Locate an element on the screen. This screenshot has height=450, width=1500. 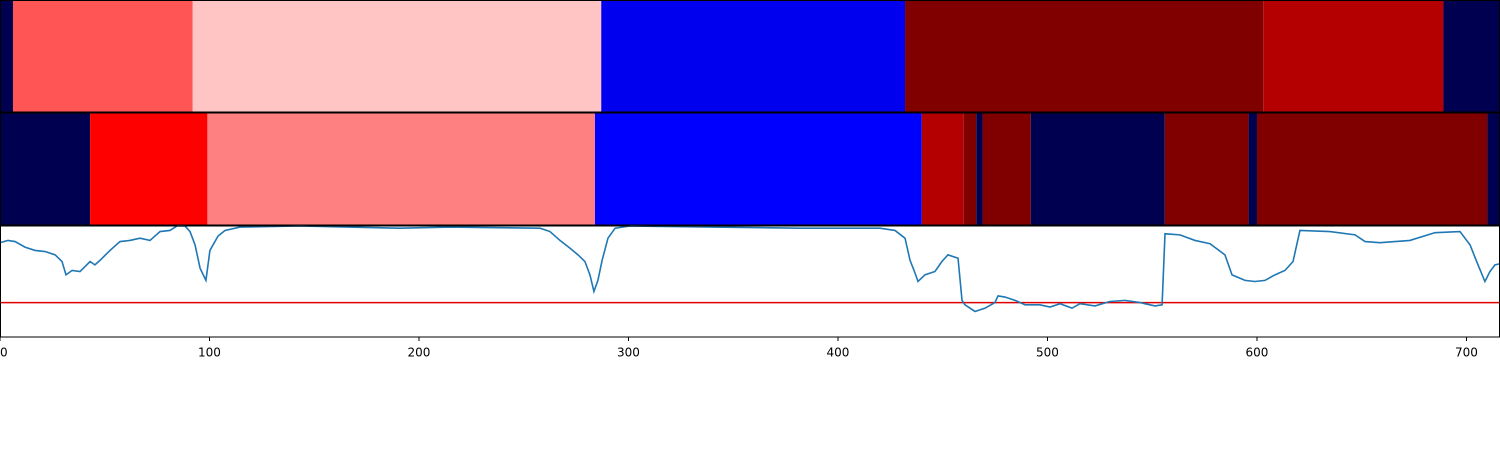
x-tick-label: 0 is located at coordinates (4, 353).